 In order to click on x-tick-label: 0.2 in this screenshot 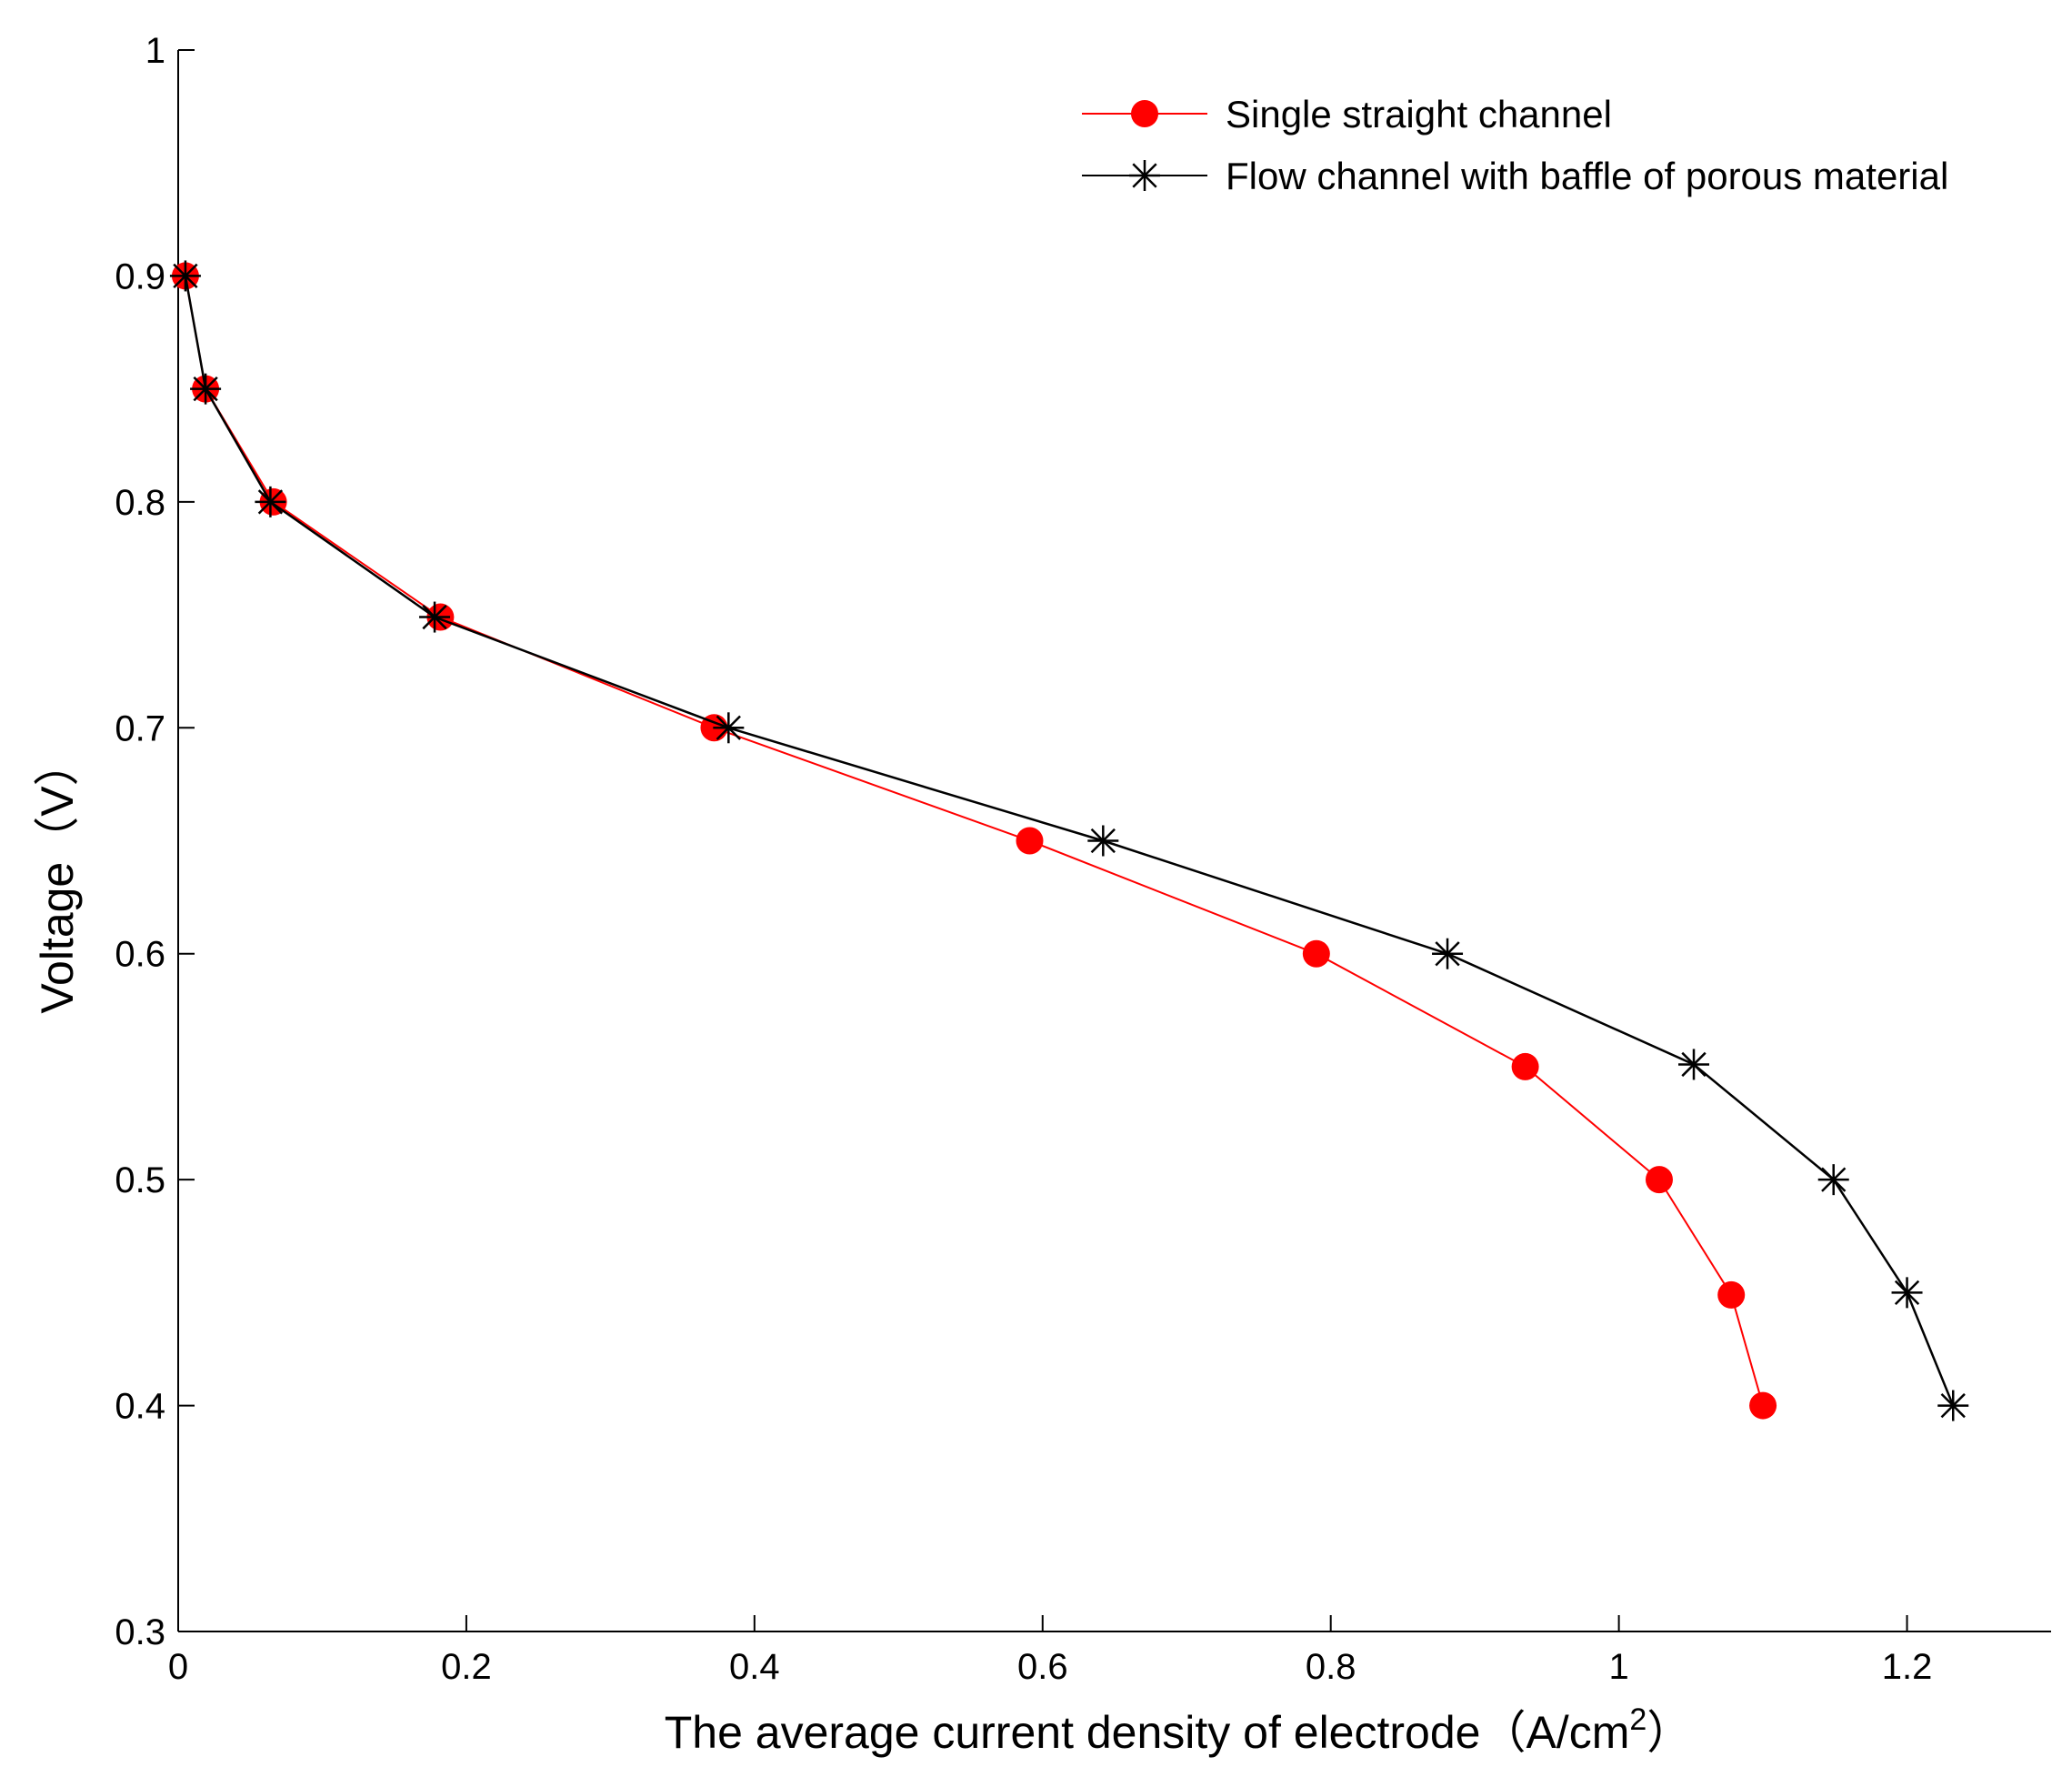, I will do `click(466, 1667)`.